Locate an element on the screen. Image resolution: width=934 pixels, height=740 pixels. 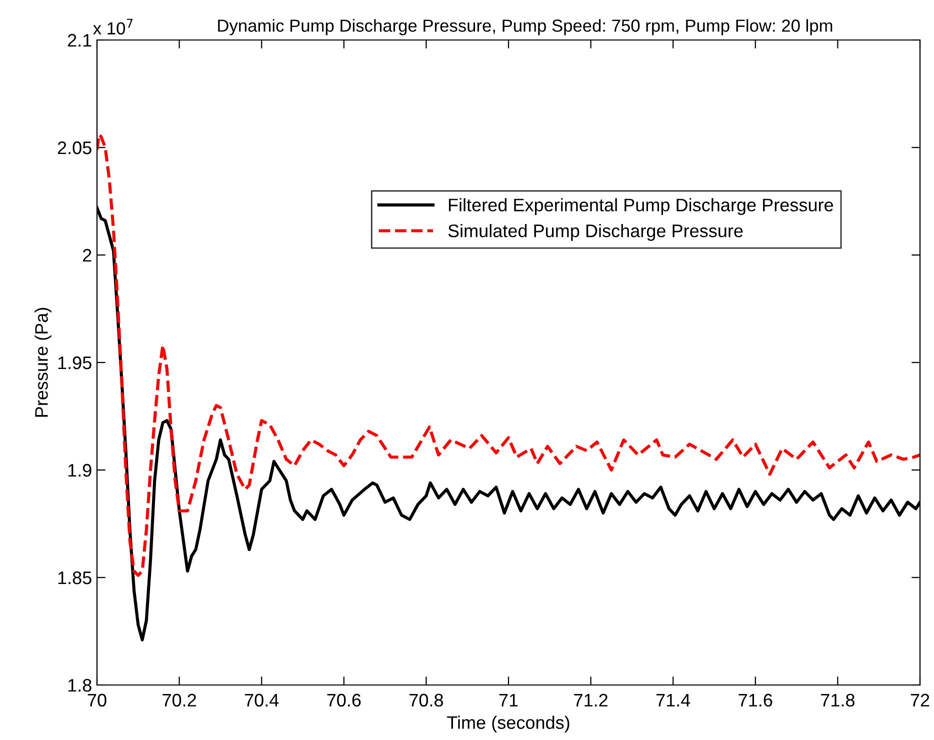
y-tick-label: 1.85 is located at coordinates (75, 577).